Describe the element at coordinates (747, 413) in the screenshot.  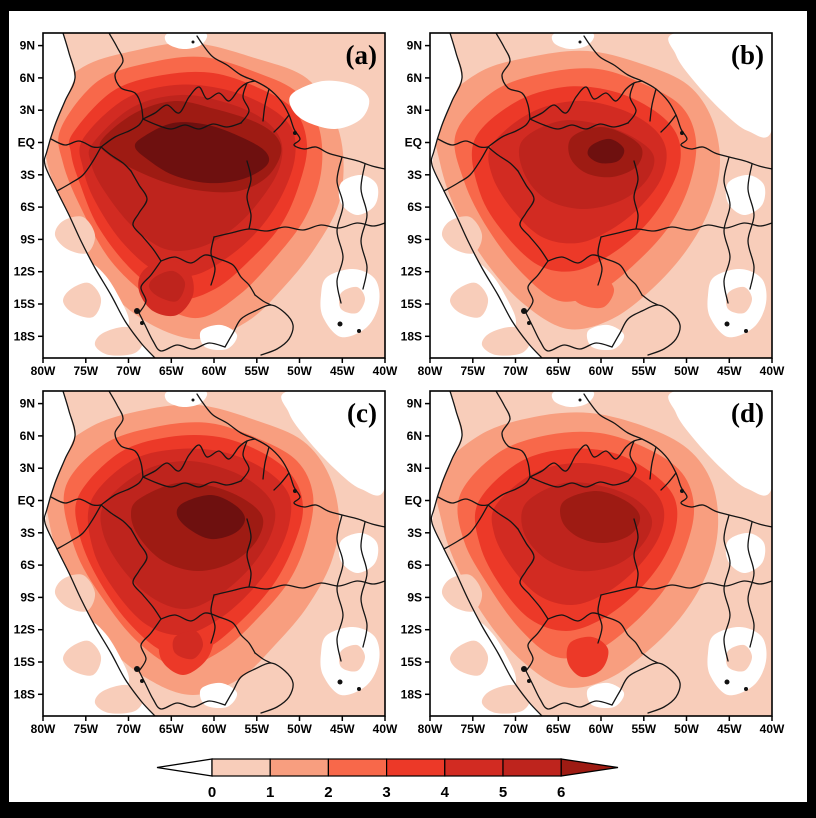
I see `panel-label-d: (d)` at that location.